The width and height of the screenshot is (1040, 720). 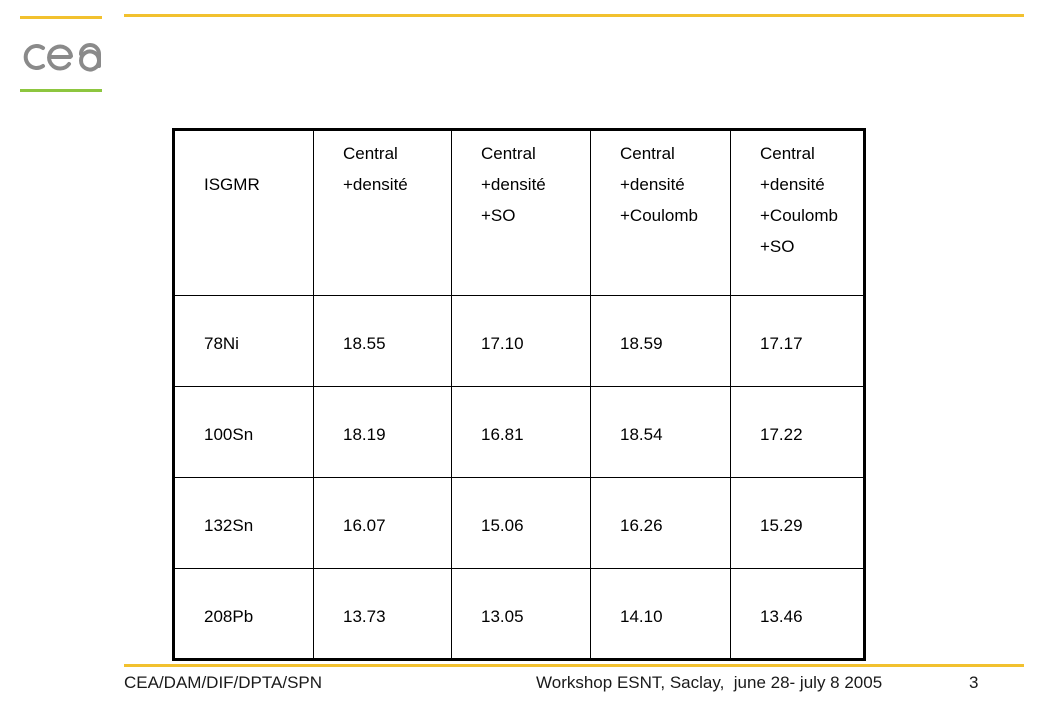 What do you see at coordinates (574, 15) in the screenshot?
I see `header-rule-top` at bounding box center [574, 15].